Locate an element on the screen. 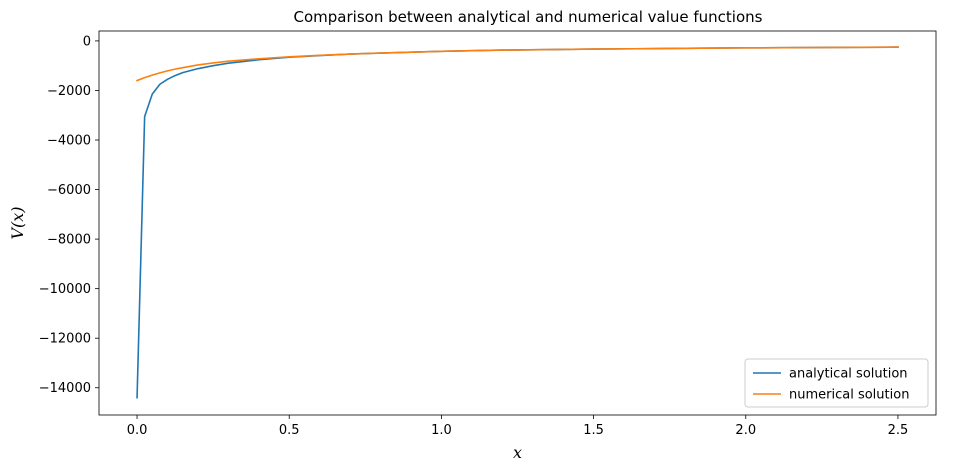 The height and width of the screenshot is (469, 961). y-tick-label: −10000 is located at coordinates (65, 289).